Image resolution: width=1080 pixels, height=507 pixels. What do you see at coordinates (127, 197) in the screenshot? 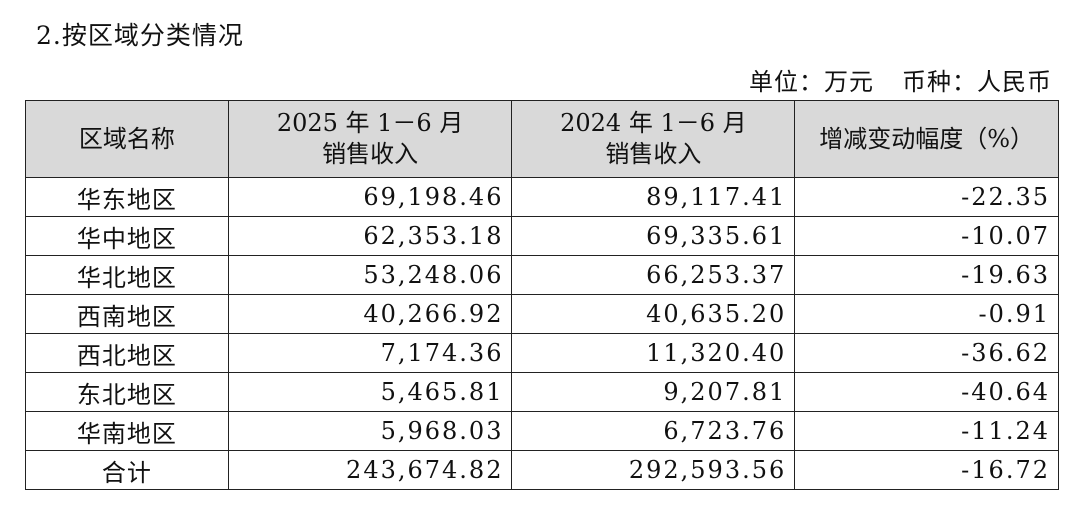
I see `region-cell: 华东地区` at bounding box center [127, 197].